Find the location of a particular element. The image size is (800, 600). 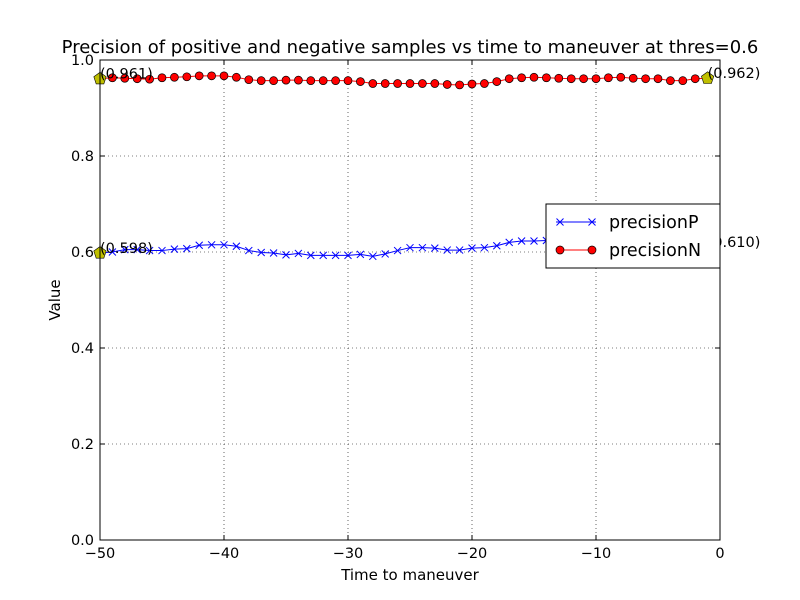

legend-label: precisionP is located at coordinates (654, 223).